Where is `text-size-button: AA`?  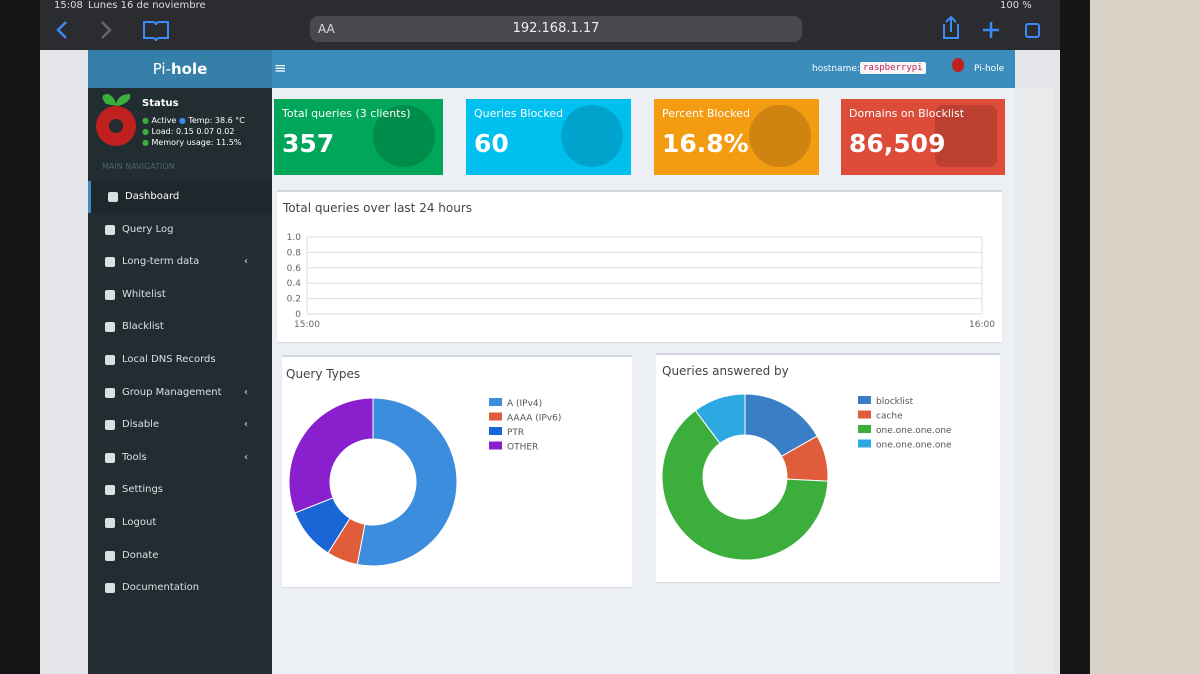
text-size-button: AA is located at coordinates (326, 29).